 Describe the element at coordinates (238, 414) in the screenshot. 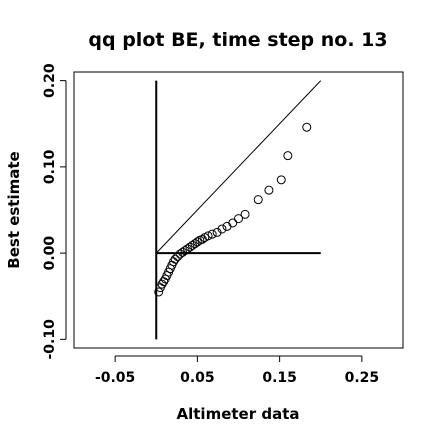

I see `x-axis-label: Altimeter data` at that location.